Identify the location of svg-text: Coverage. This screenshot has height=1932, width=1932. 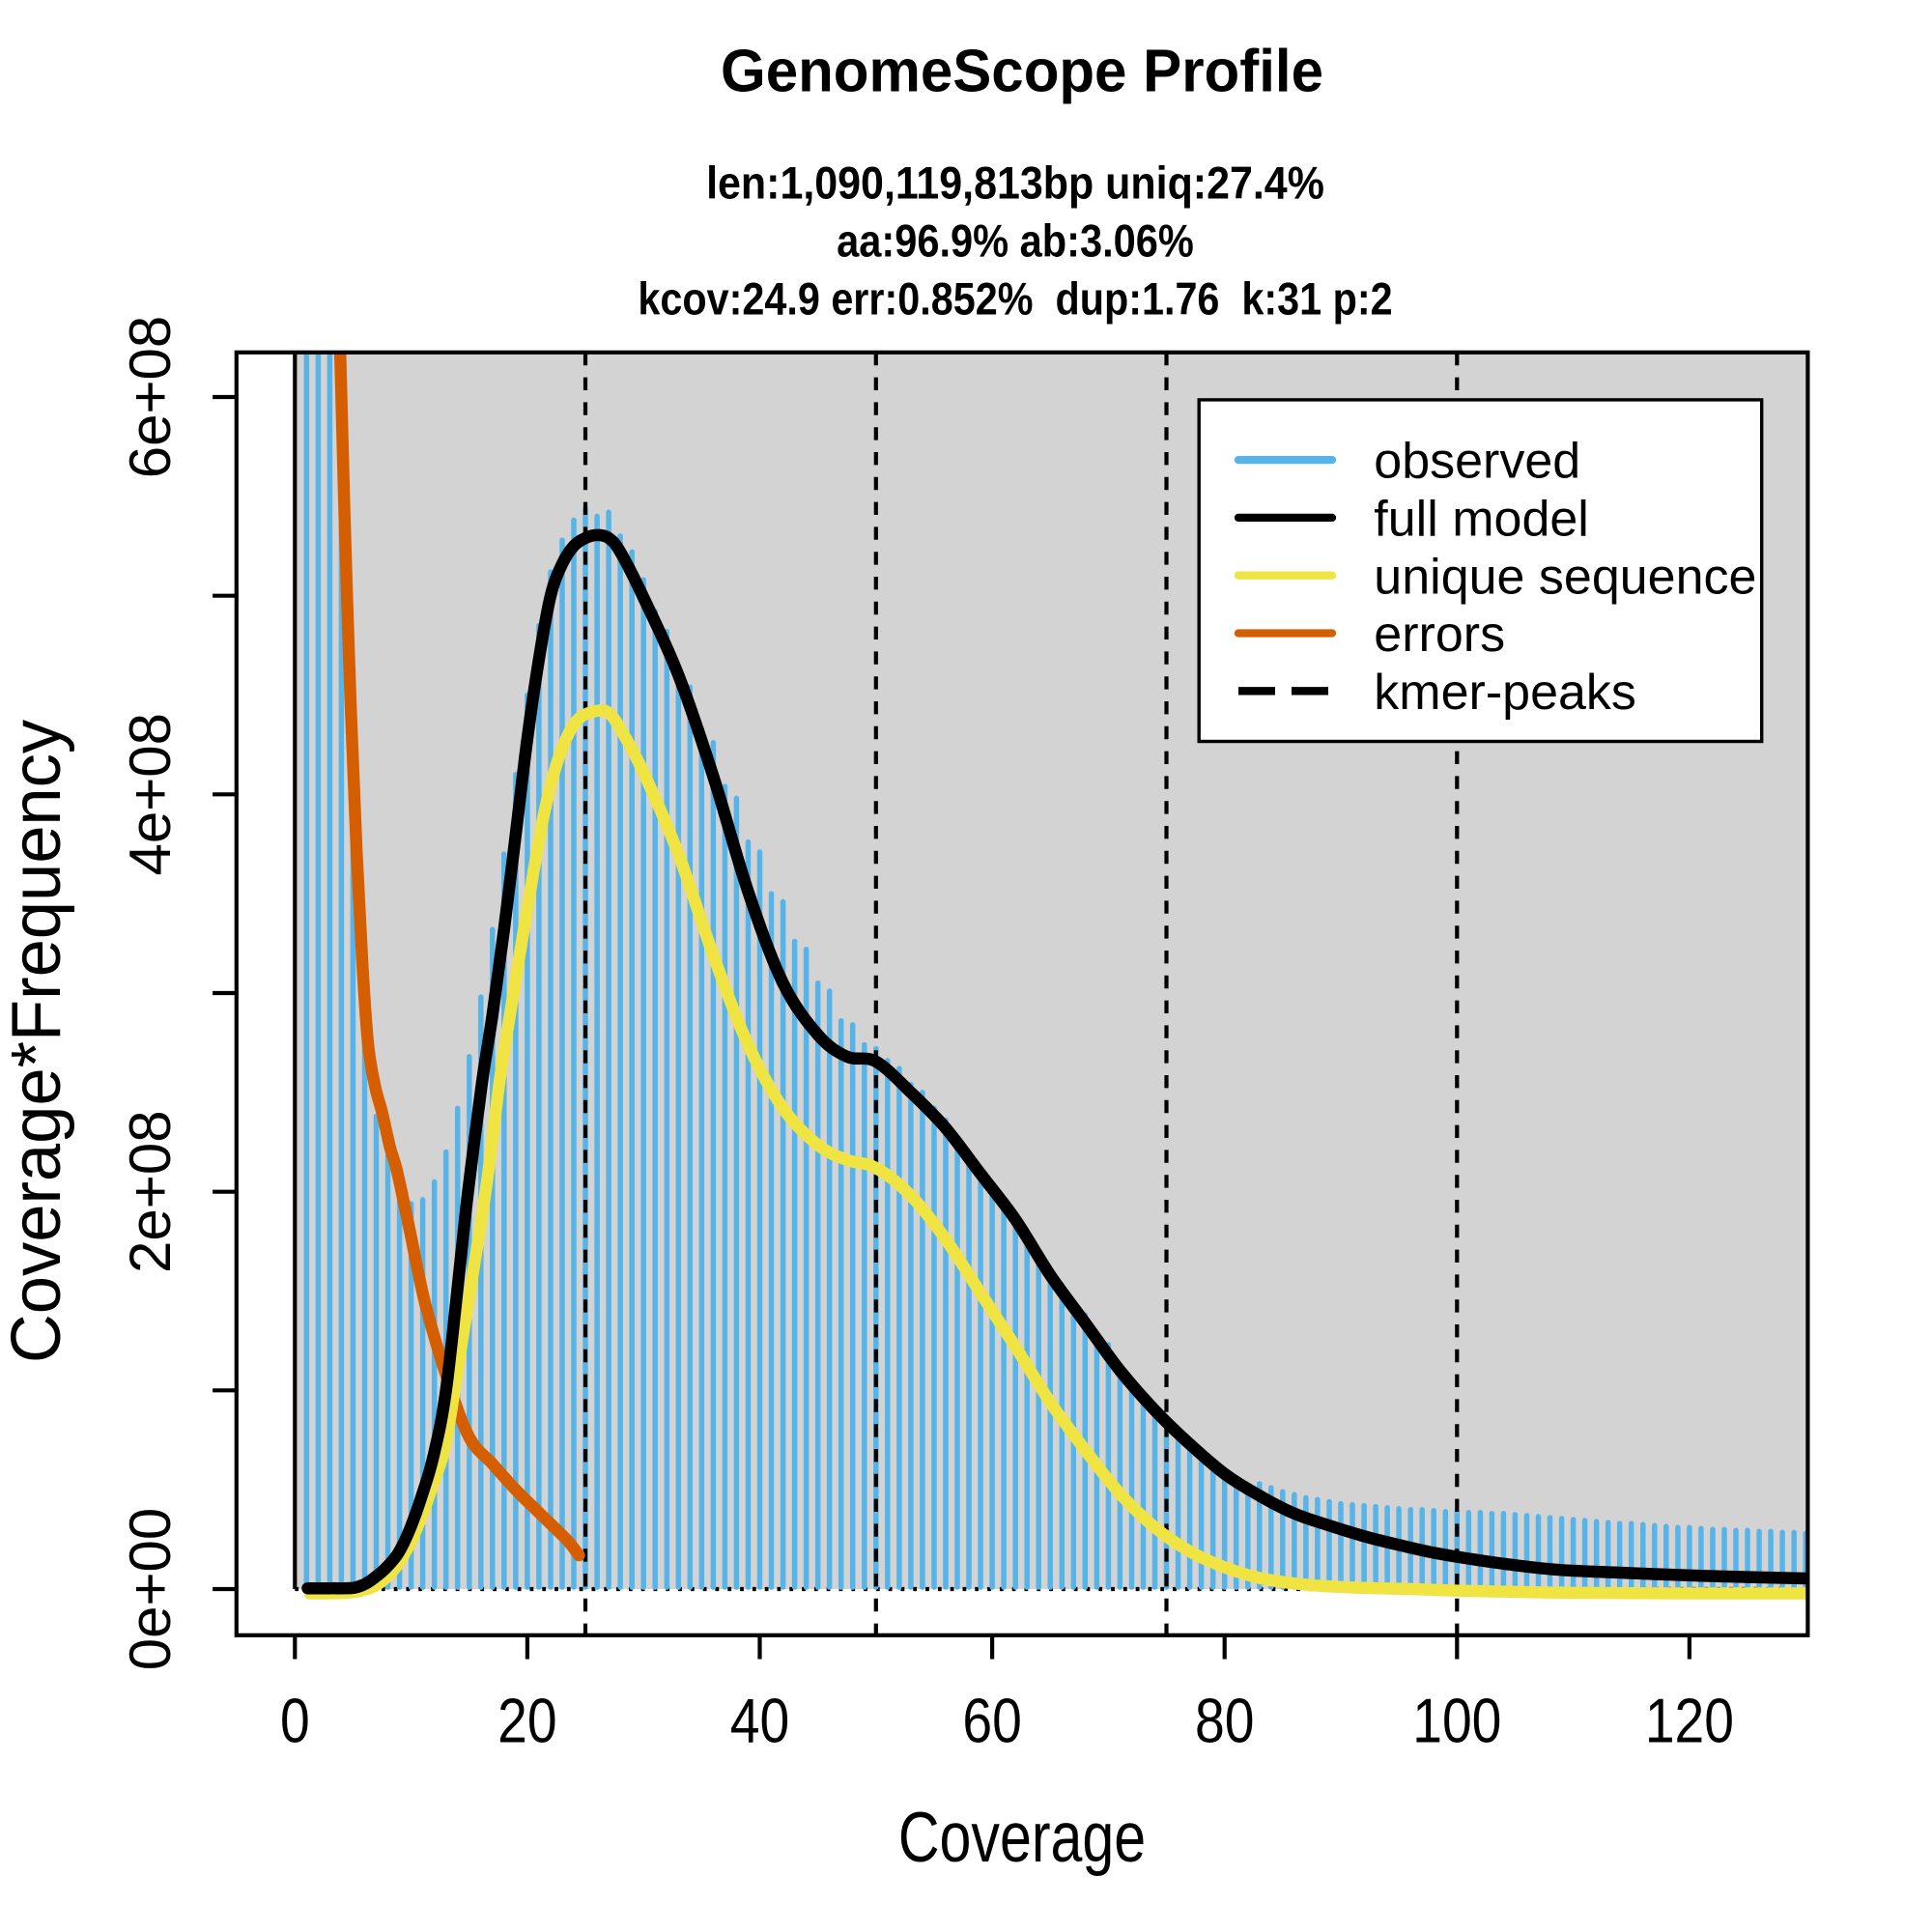
(1022, 1838).